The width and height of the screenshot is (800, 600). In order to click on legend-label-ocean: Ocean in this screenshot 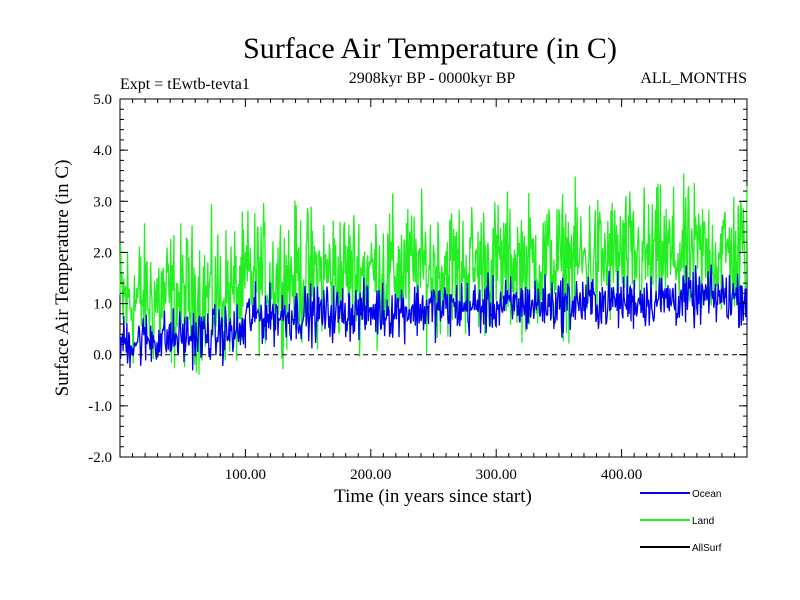, I will do `click(706, 494)`.